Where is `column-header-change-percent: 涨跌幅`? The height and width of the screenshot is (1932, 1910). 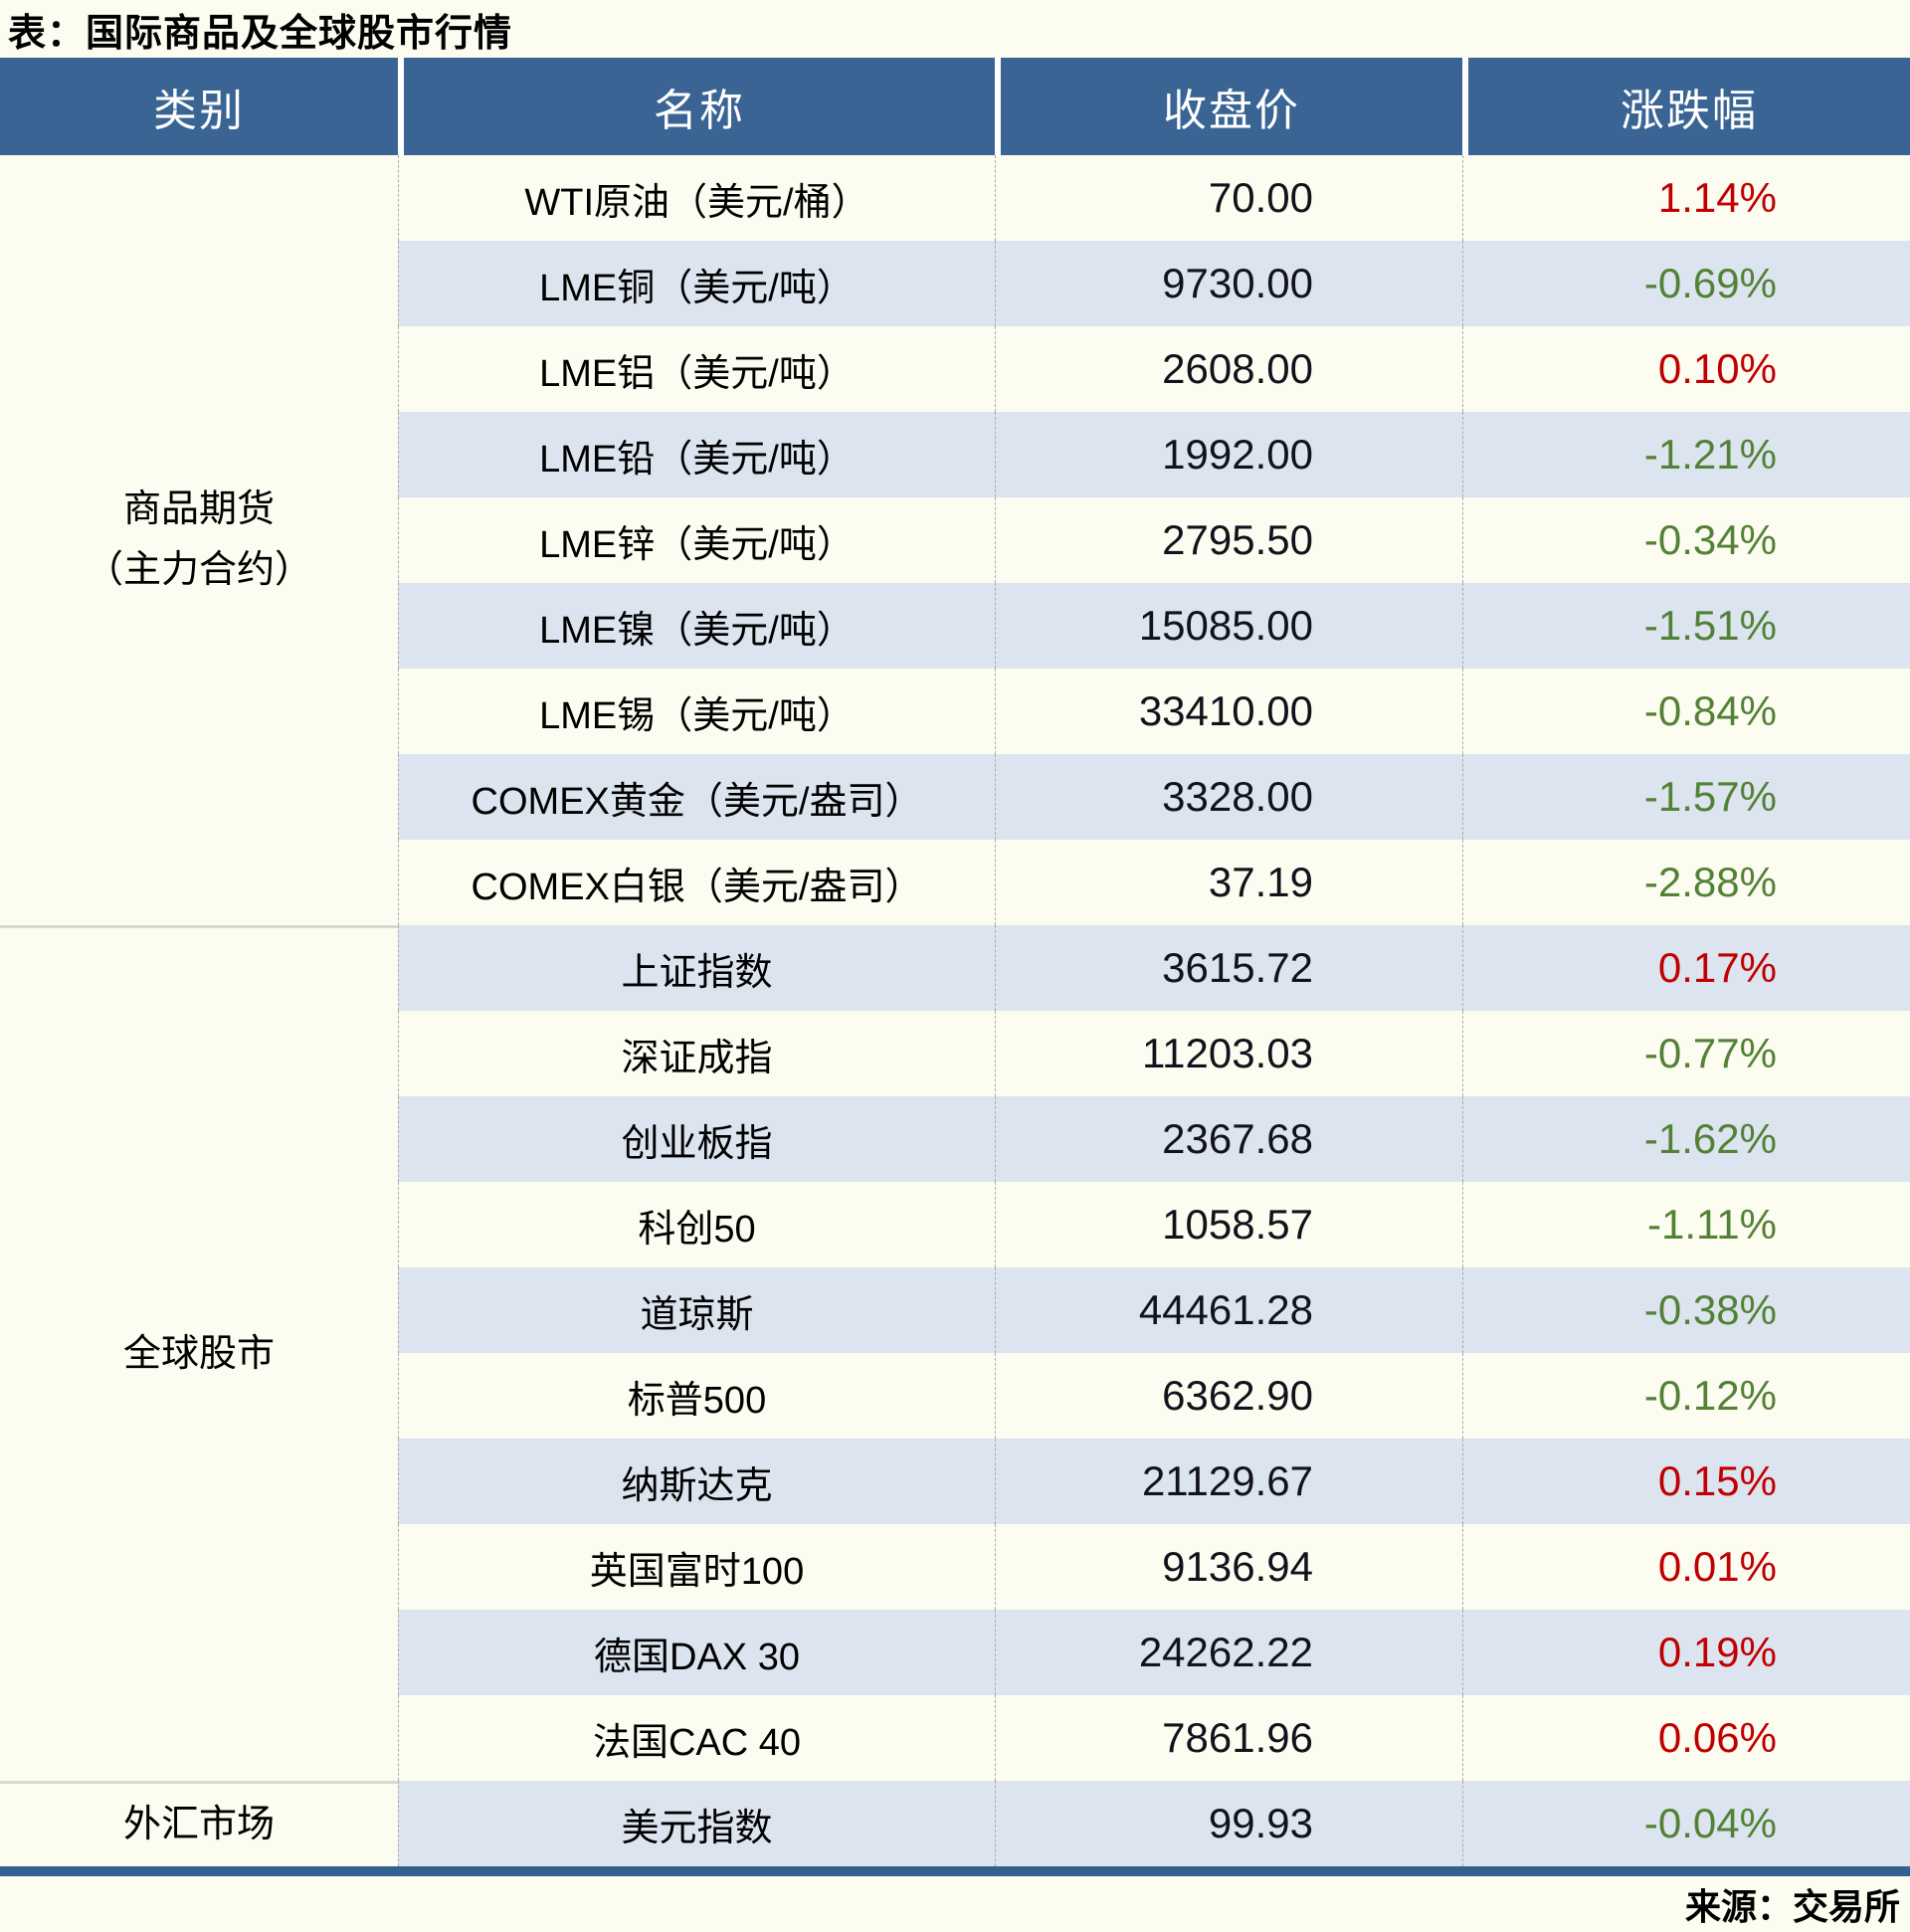 column-header-change-percent: 涨跌幅 is located at coordinates (1686, 106).